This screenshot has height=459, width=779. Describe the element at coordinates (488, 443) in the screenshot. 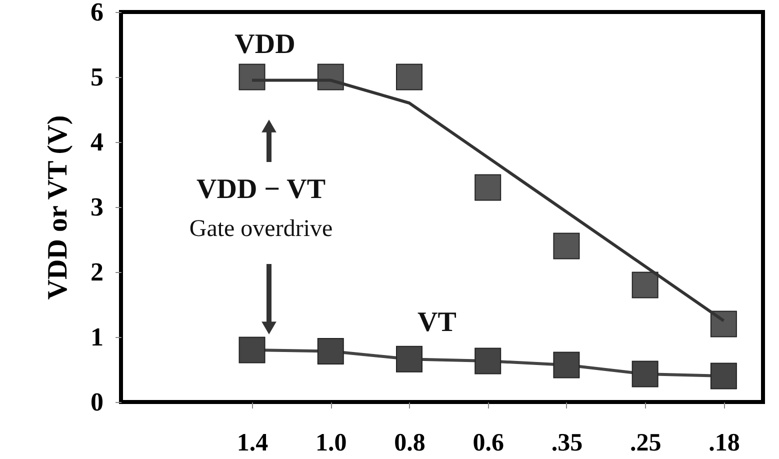

I see `x-tick-label: 0.6` at that location.